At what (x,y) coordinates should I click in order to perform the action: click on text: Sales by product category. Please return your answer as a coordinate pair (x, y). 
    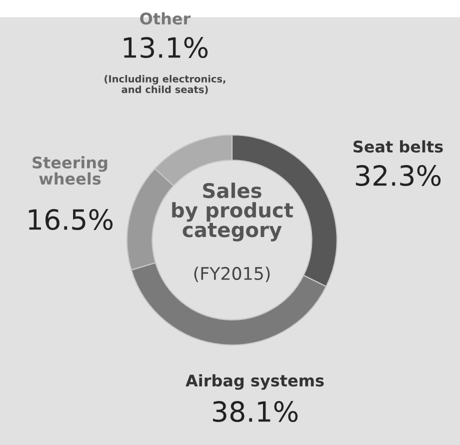
    Looking at the image, I should click on (233, 212).